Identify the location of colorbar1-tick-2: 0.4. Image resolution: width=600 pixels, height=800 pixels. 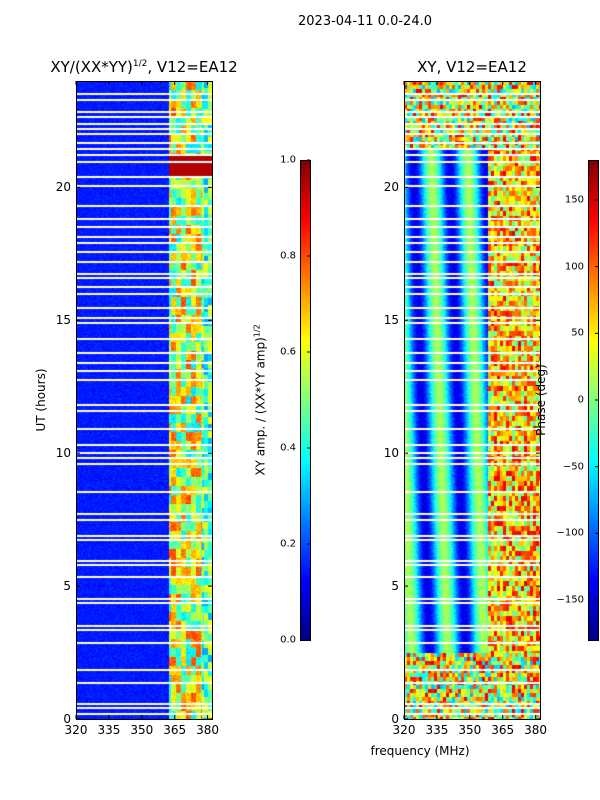
(288, 448).